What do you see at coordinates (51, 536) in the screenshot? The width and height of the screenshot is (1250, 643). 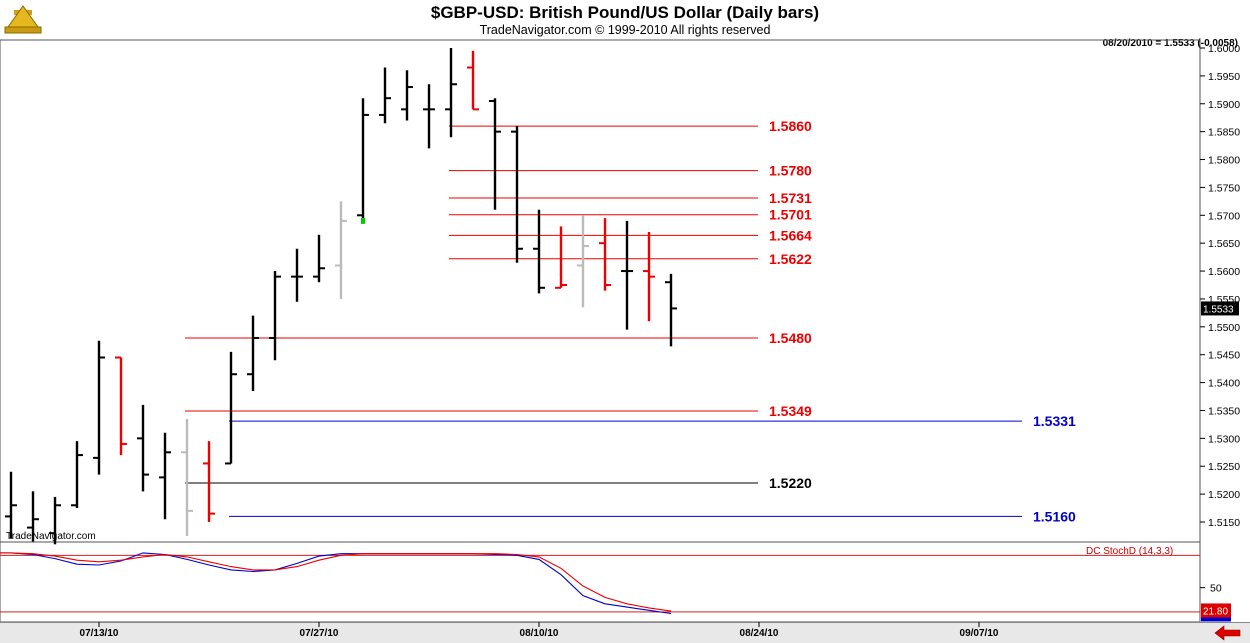 I see `watermark: TradeNavigator.com` at bounding box center [51, 536].